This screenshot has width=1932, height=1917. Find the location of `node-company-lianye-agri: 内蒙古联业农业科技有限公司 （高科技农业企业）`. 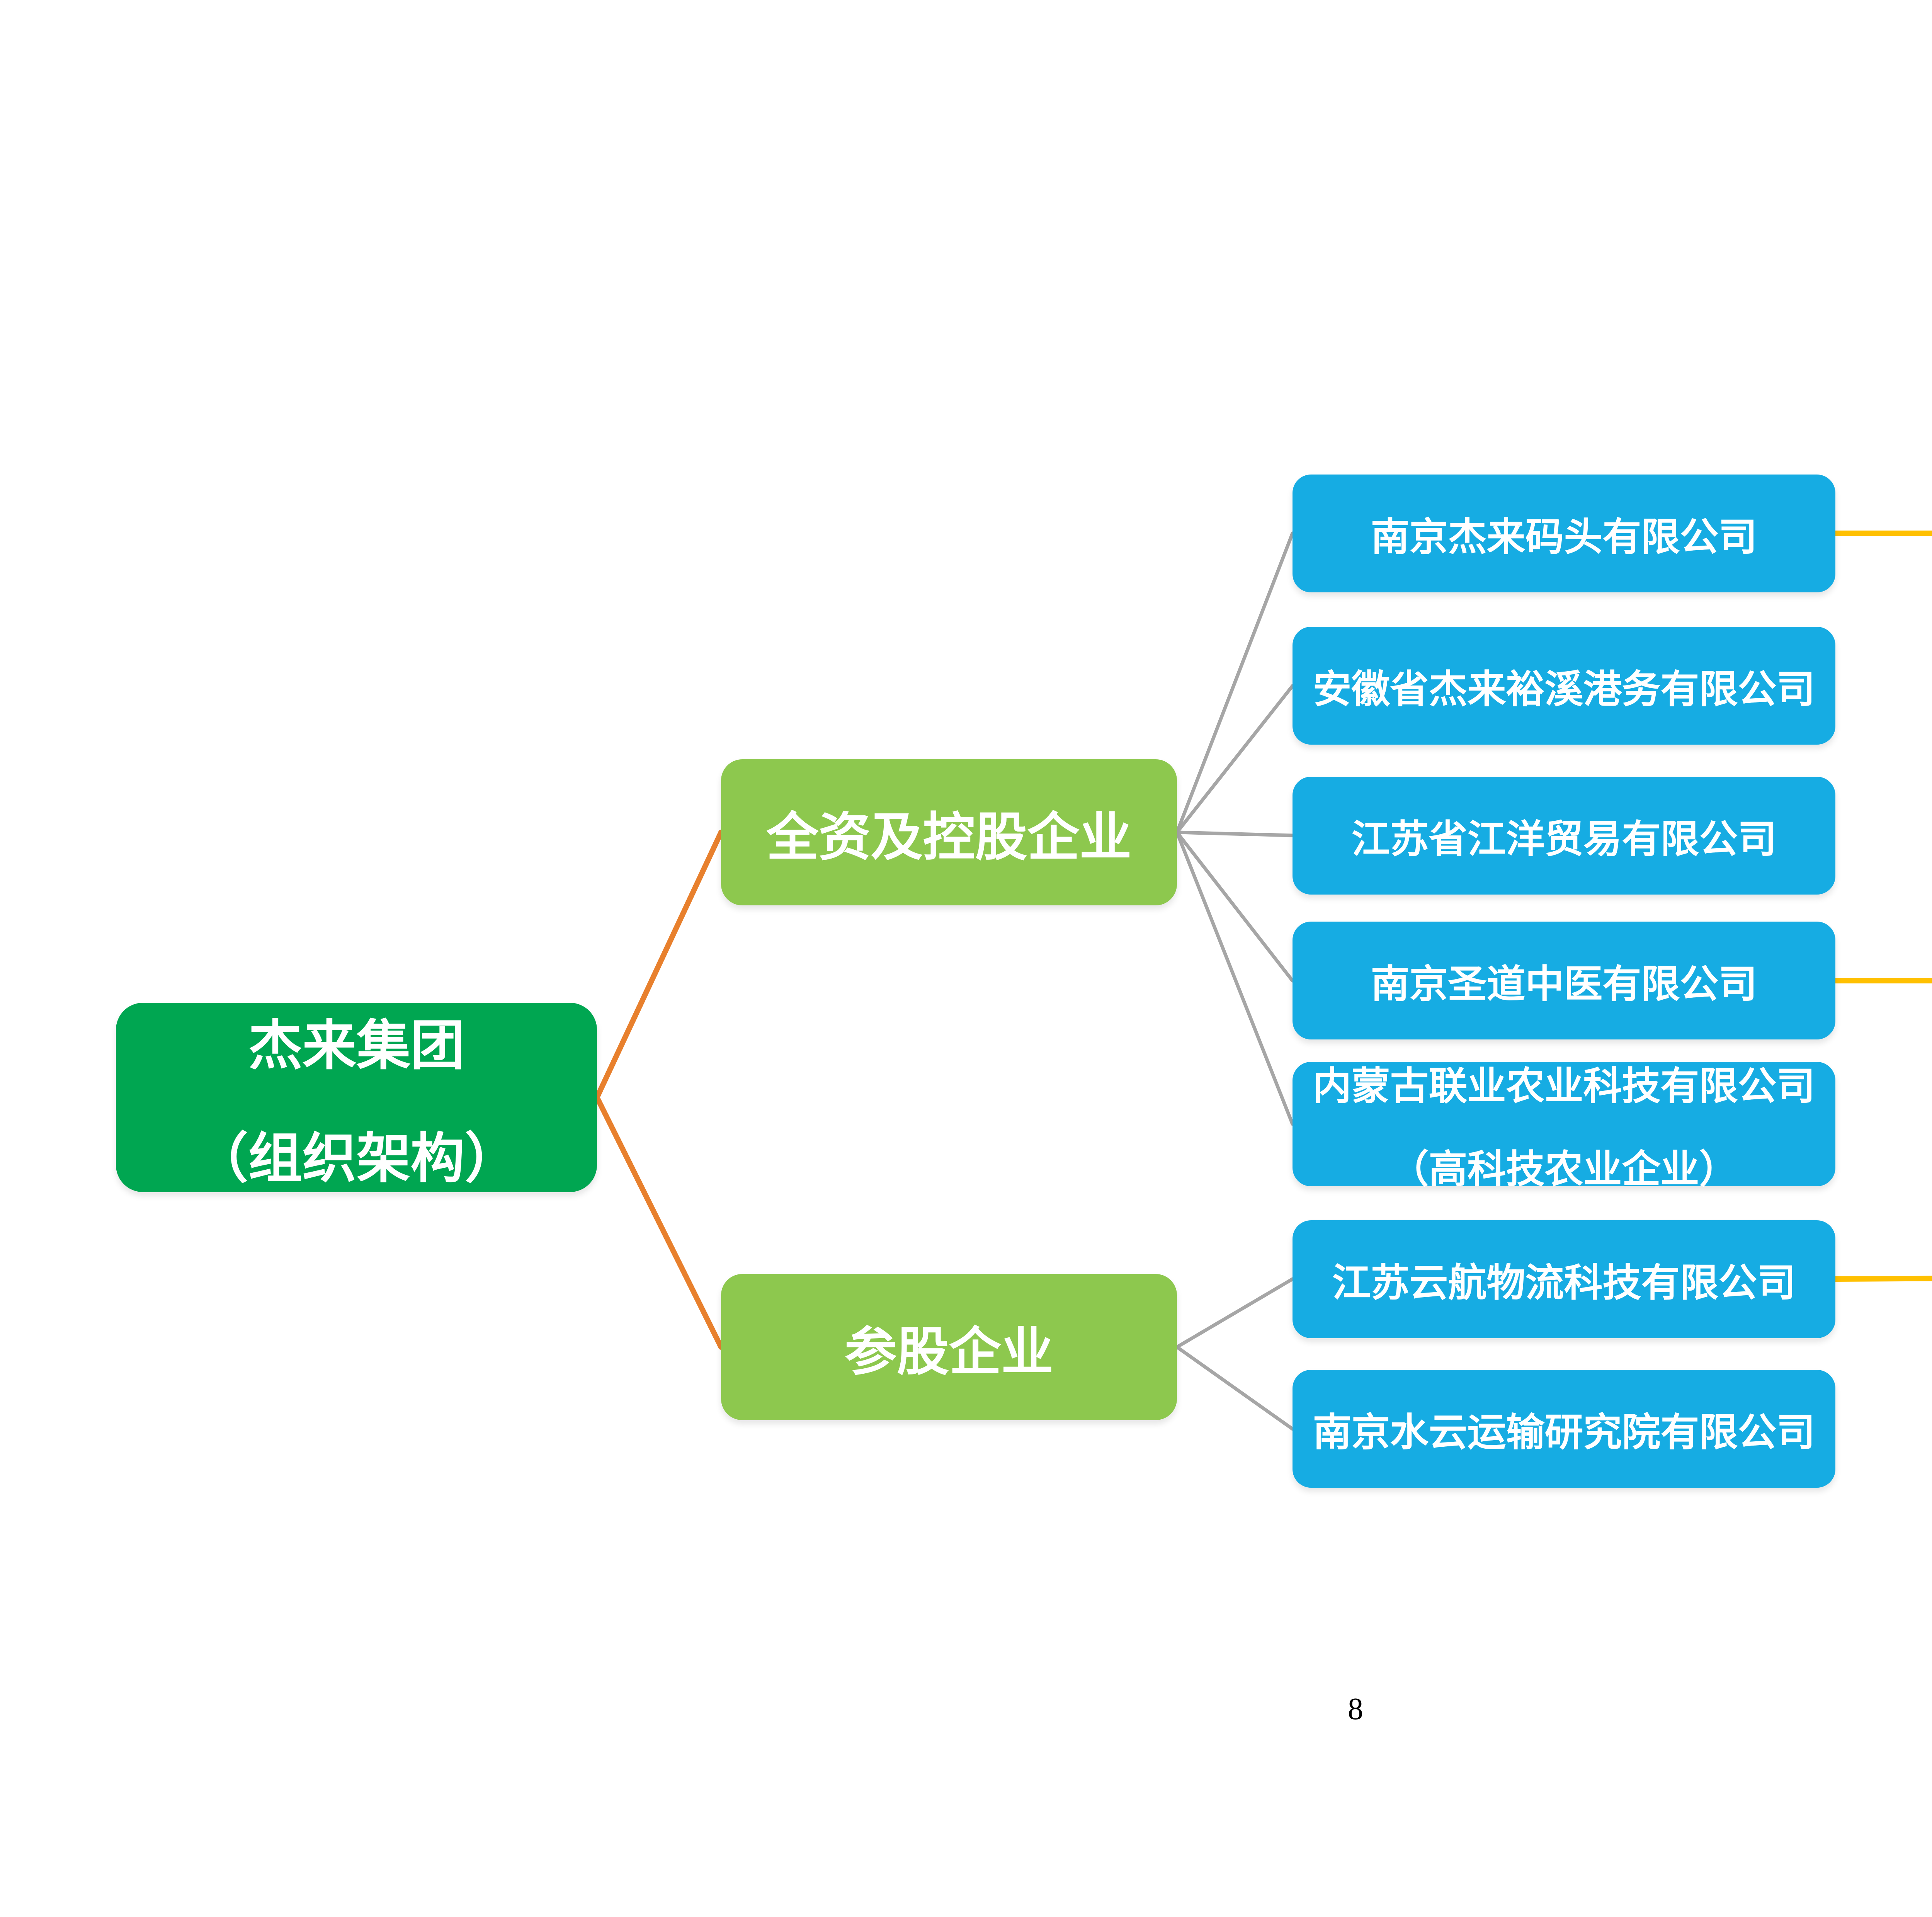

node-company-lianye-agri: 内蒙古联业农业科技有限公司 （高科技农业企业） is located at coordinates (1564, 1127).